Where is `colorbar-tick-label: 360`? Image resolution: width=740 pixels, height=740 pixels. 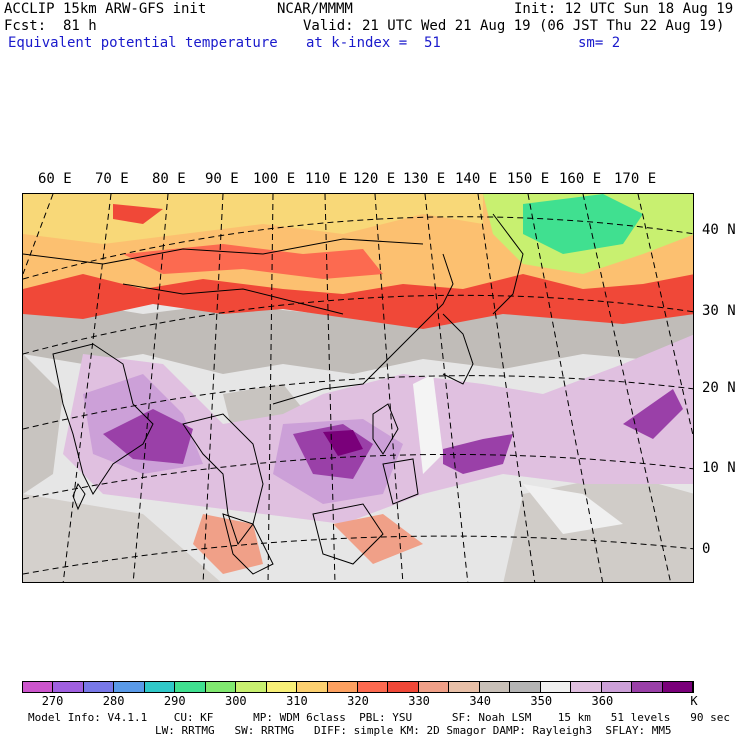
colorbar-tick-label: 360 is located at coordinates (602, 701).